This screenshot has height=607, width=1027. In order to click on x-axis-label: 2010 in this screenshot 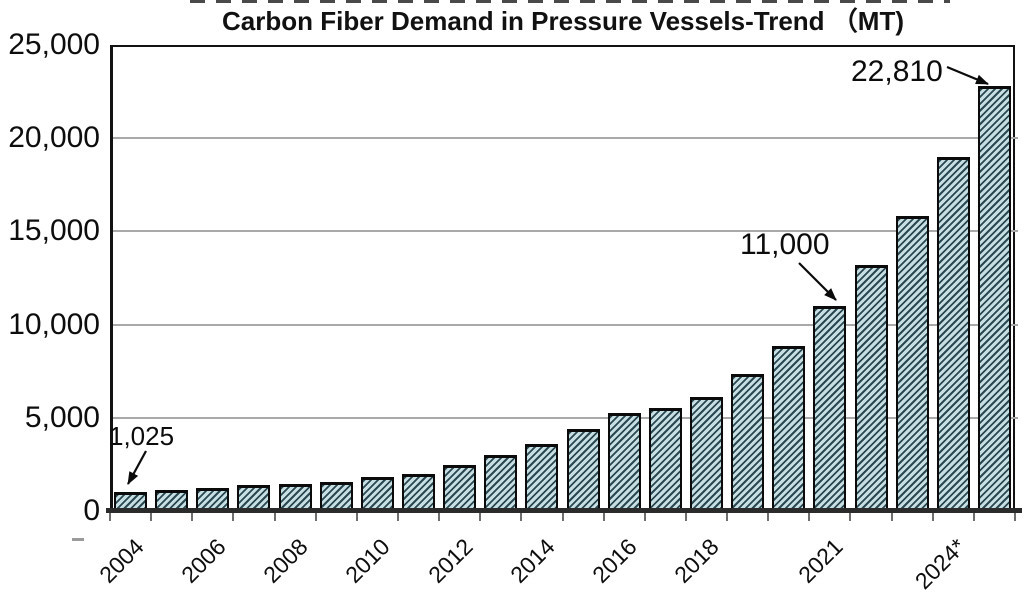, I will do `click(368, 560)`.